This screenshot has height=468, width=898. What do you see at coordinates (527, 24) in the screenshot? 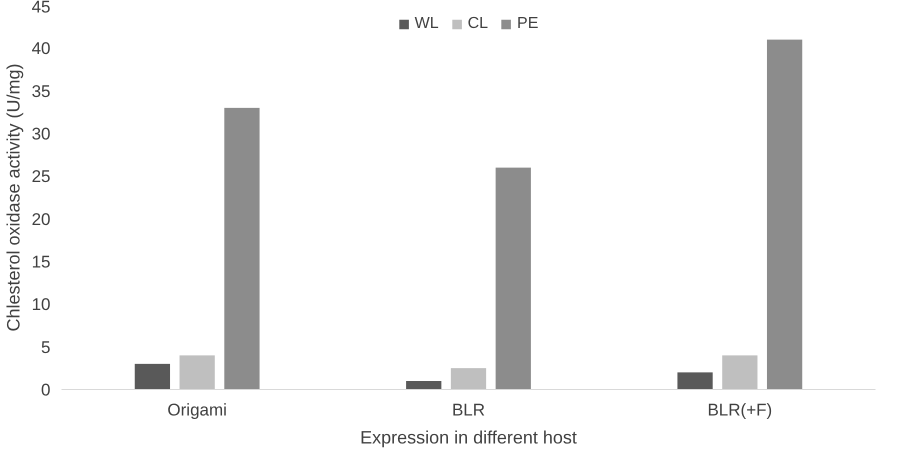
I see `legend-label: PE` at bounding box center [527, 24].